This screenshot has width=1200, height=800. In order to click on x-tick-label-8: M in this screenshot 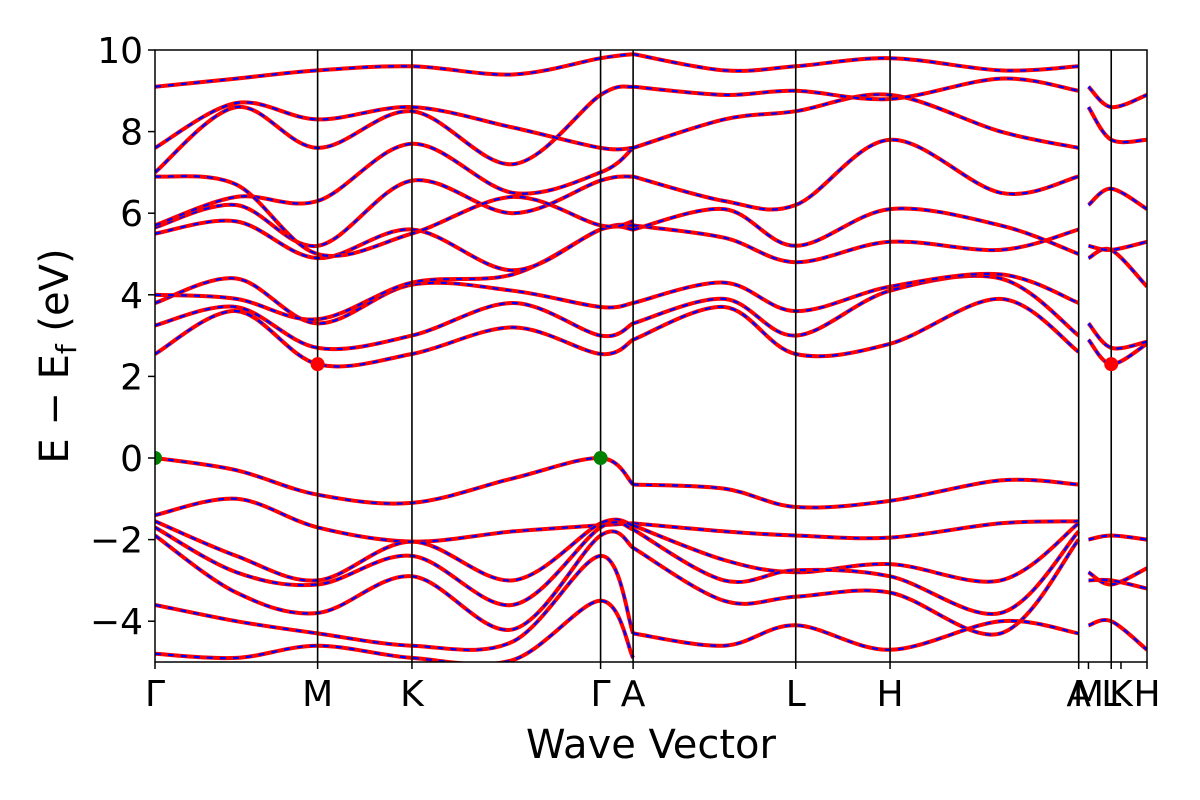, I will do `click(1088, 694)`.